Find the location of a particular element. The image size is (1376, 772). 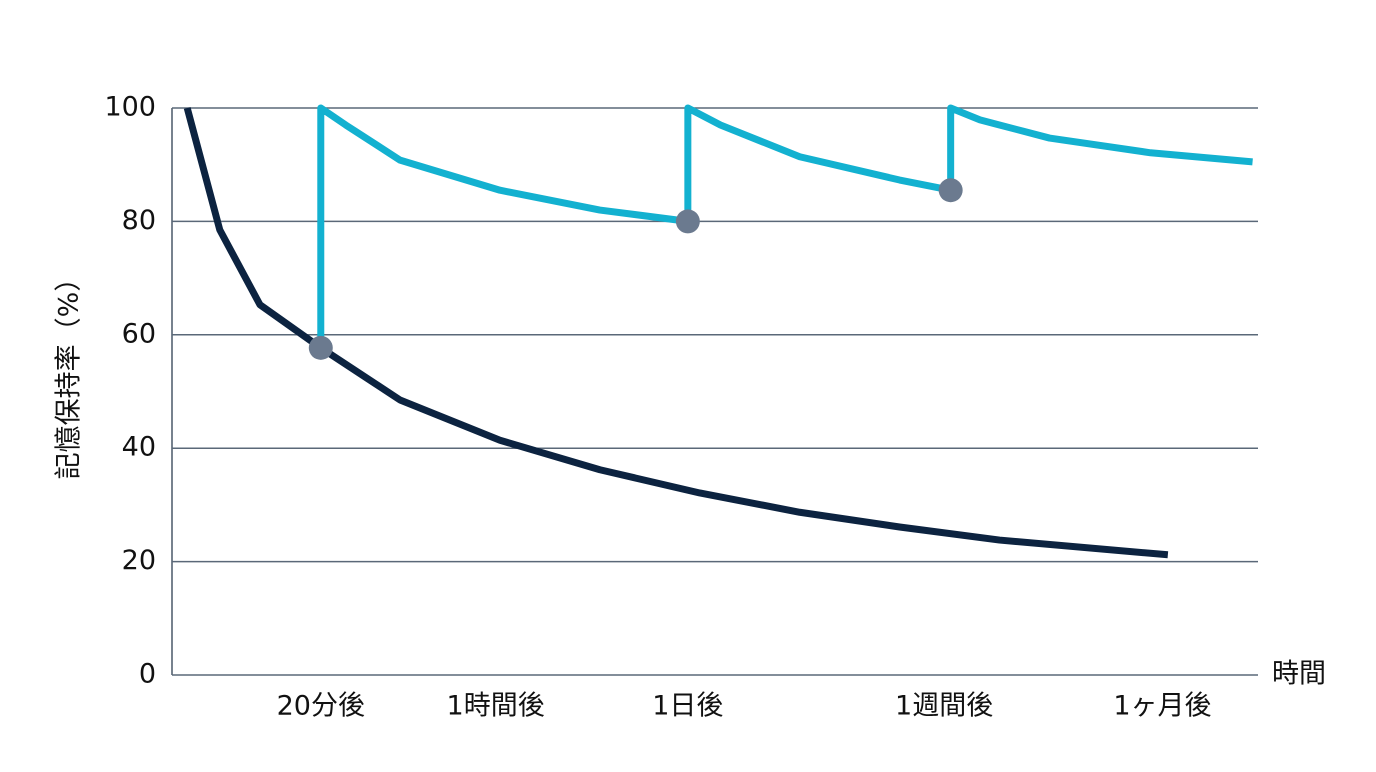

y-axis-label: 記憶保持率（%） is located at coordinates (69, 372).